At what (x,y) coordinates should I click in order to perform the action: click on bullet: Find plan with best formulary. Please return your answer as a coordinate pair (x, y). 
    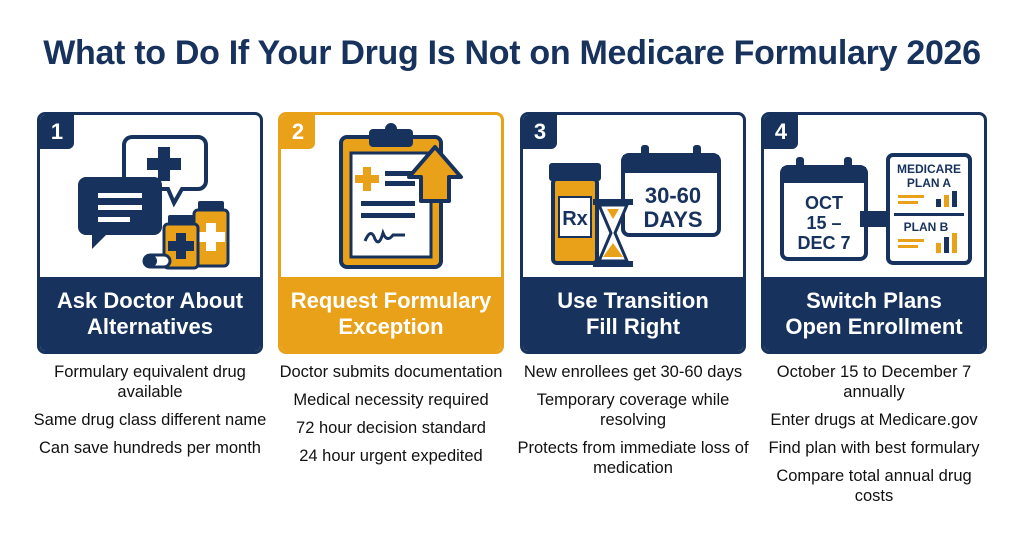
    Looking at the image, I should click on (874, 448).